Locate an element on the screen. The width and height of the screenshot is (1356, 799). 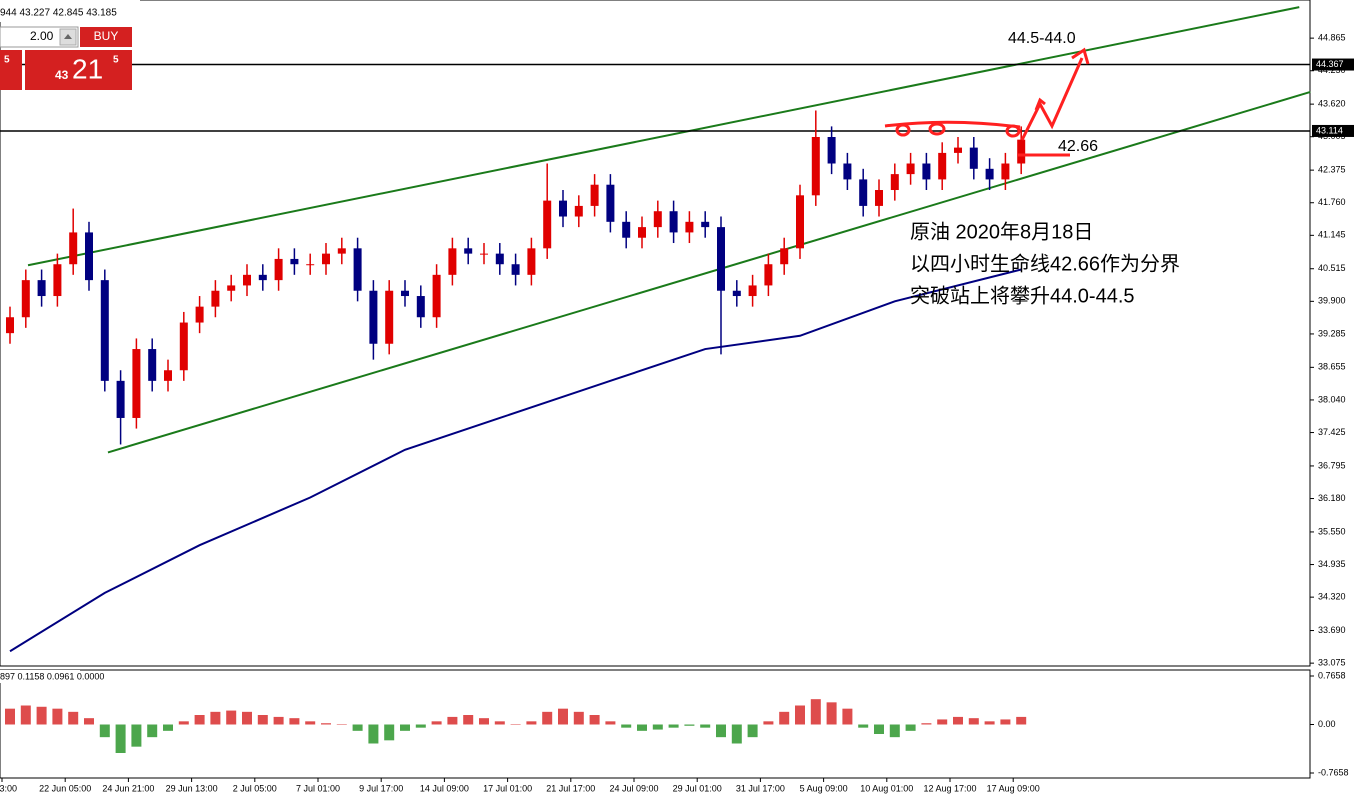
macd-tick-label: 0.7658 is located at coordinates (1332, 675).